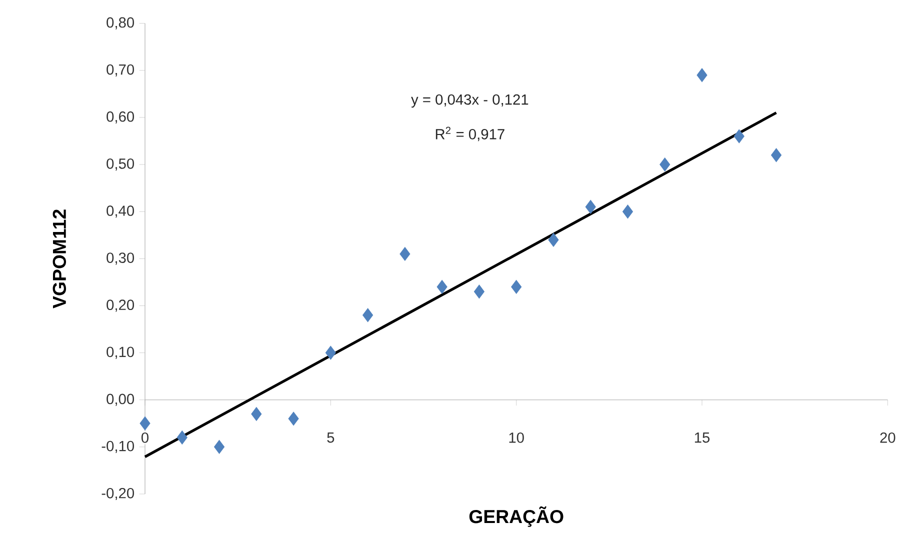 This screenshot has height=534, width=908. I want to click on y-tick-label: -0,20, so click(118, 494).